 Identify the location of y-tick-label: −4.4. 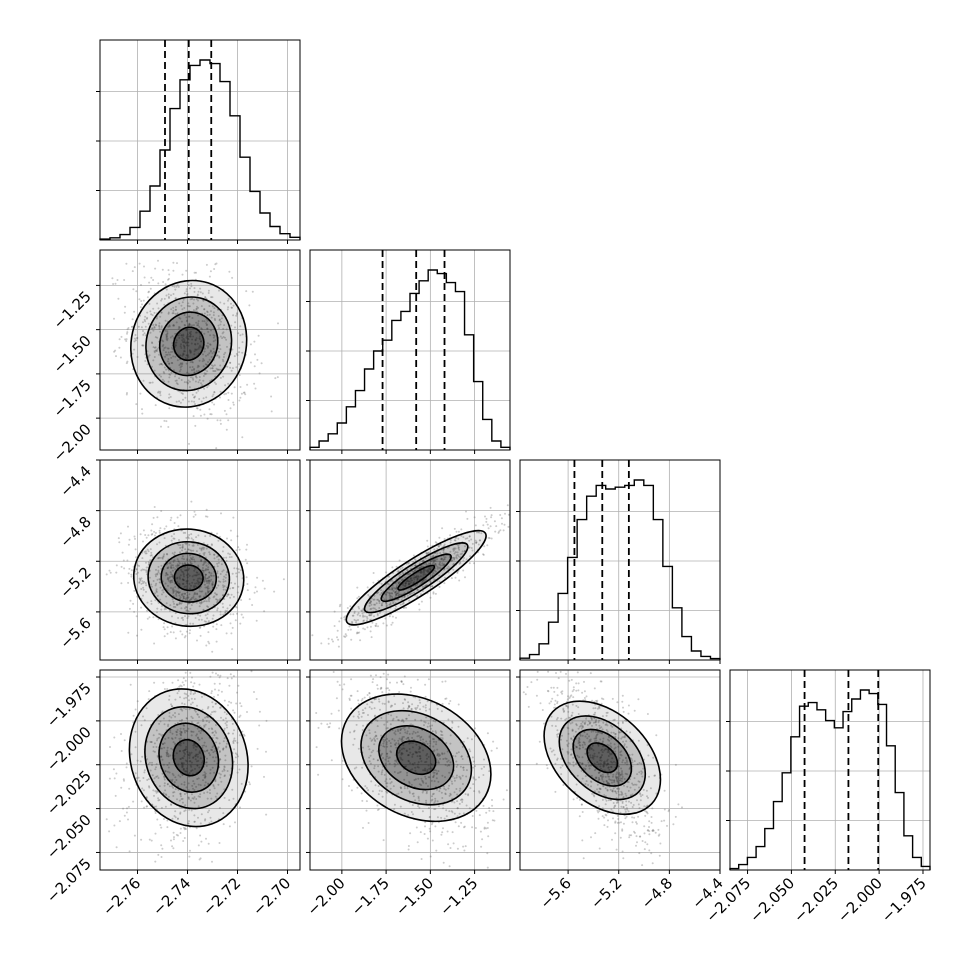
(75, 481).